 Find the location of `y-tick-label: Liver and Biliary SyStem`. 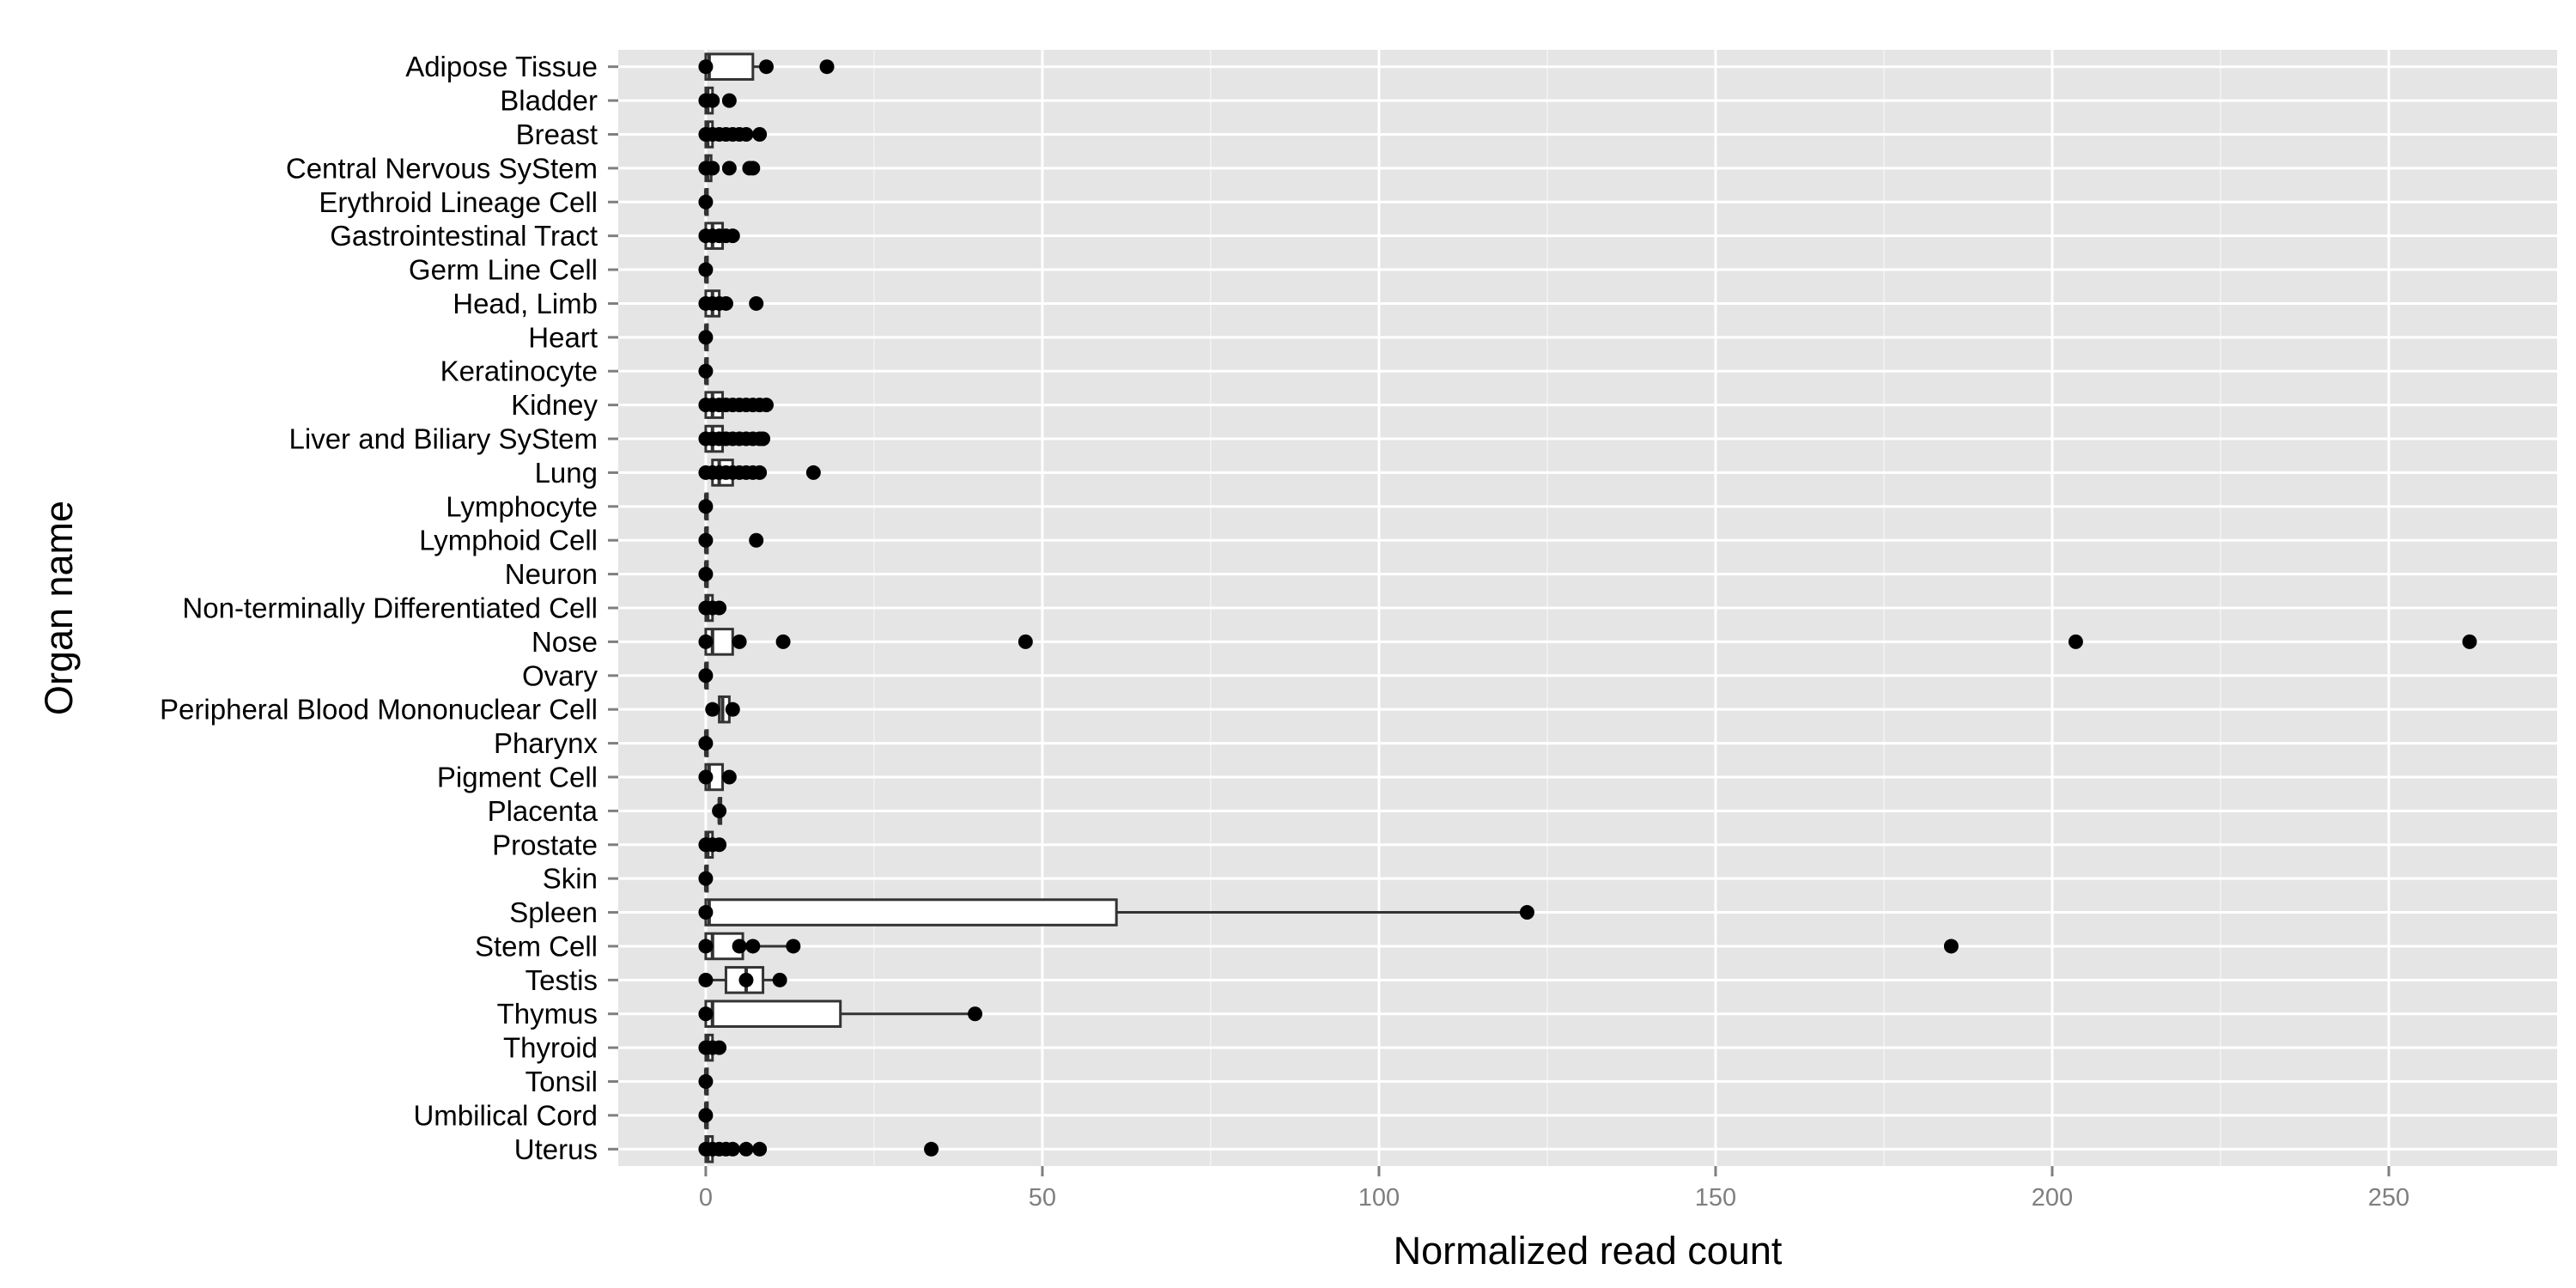

y-tick-label: Liver and Biliary SyStem is located at coordinates (444, 439).